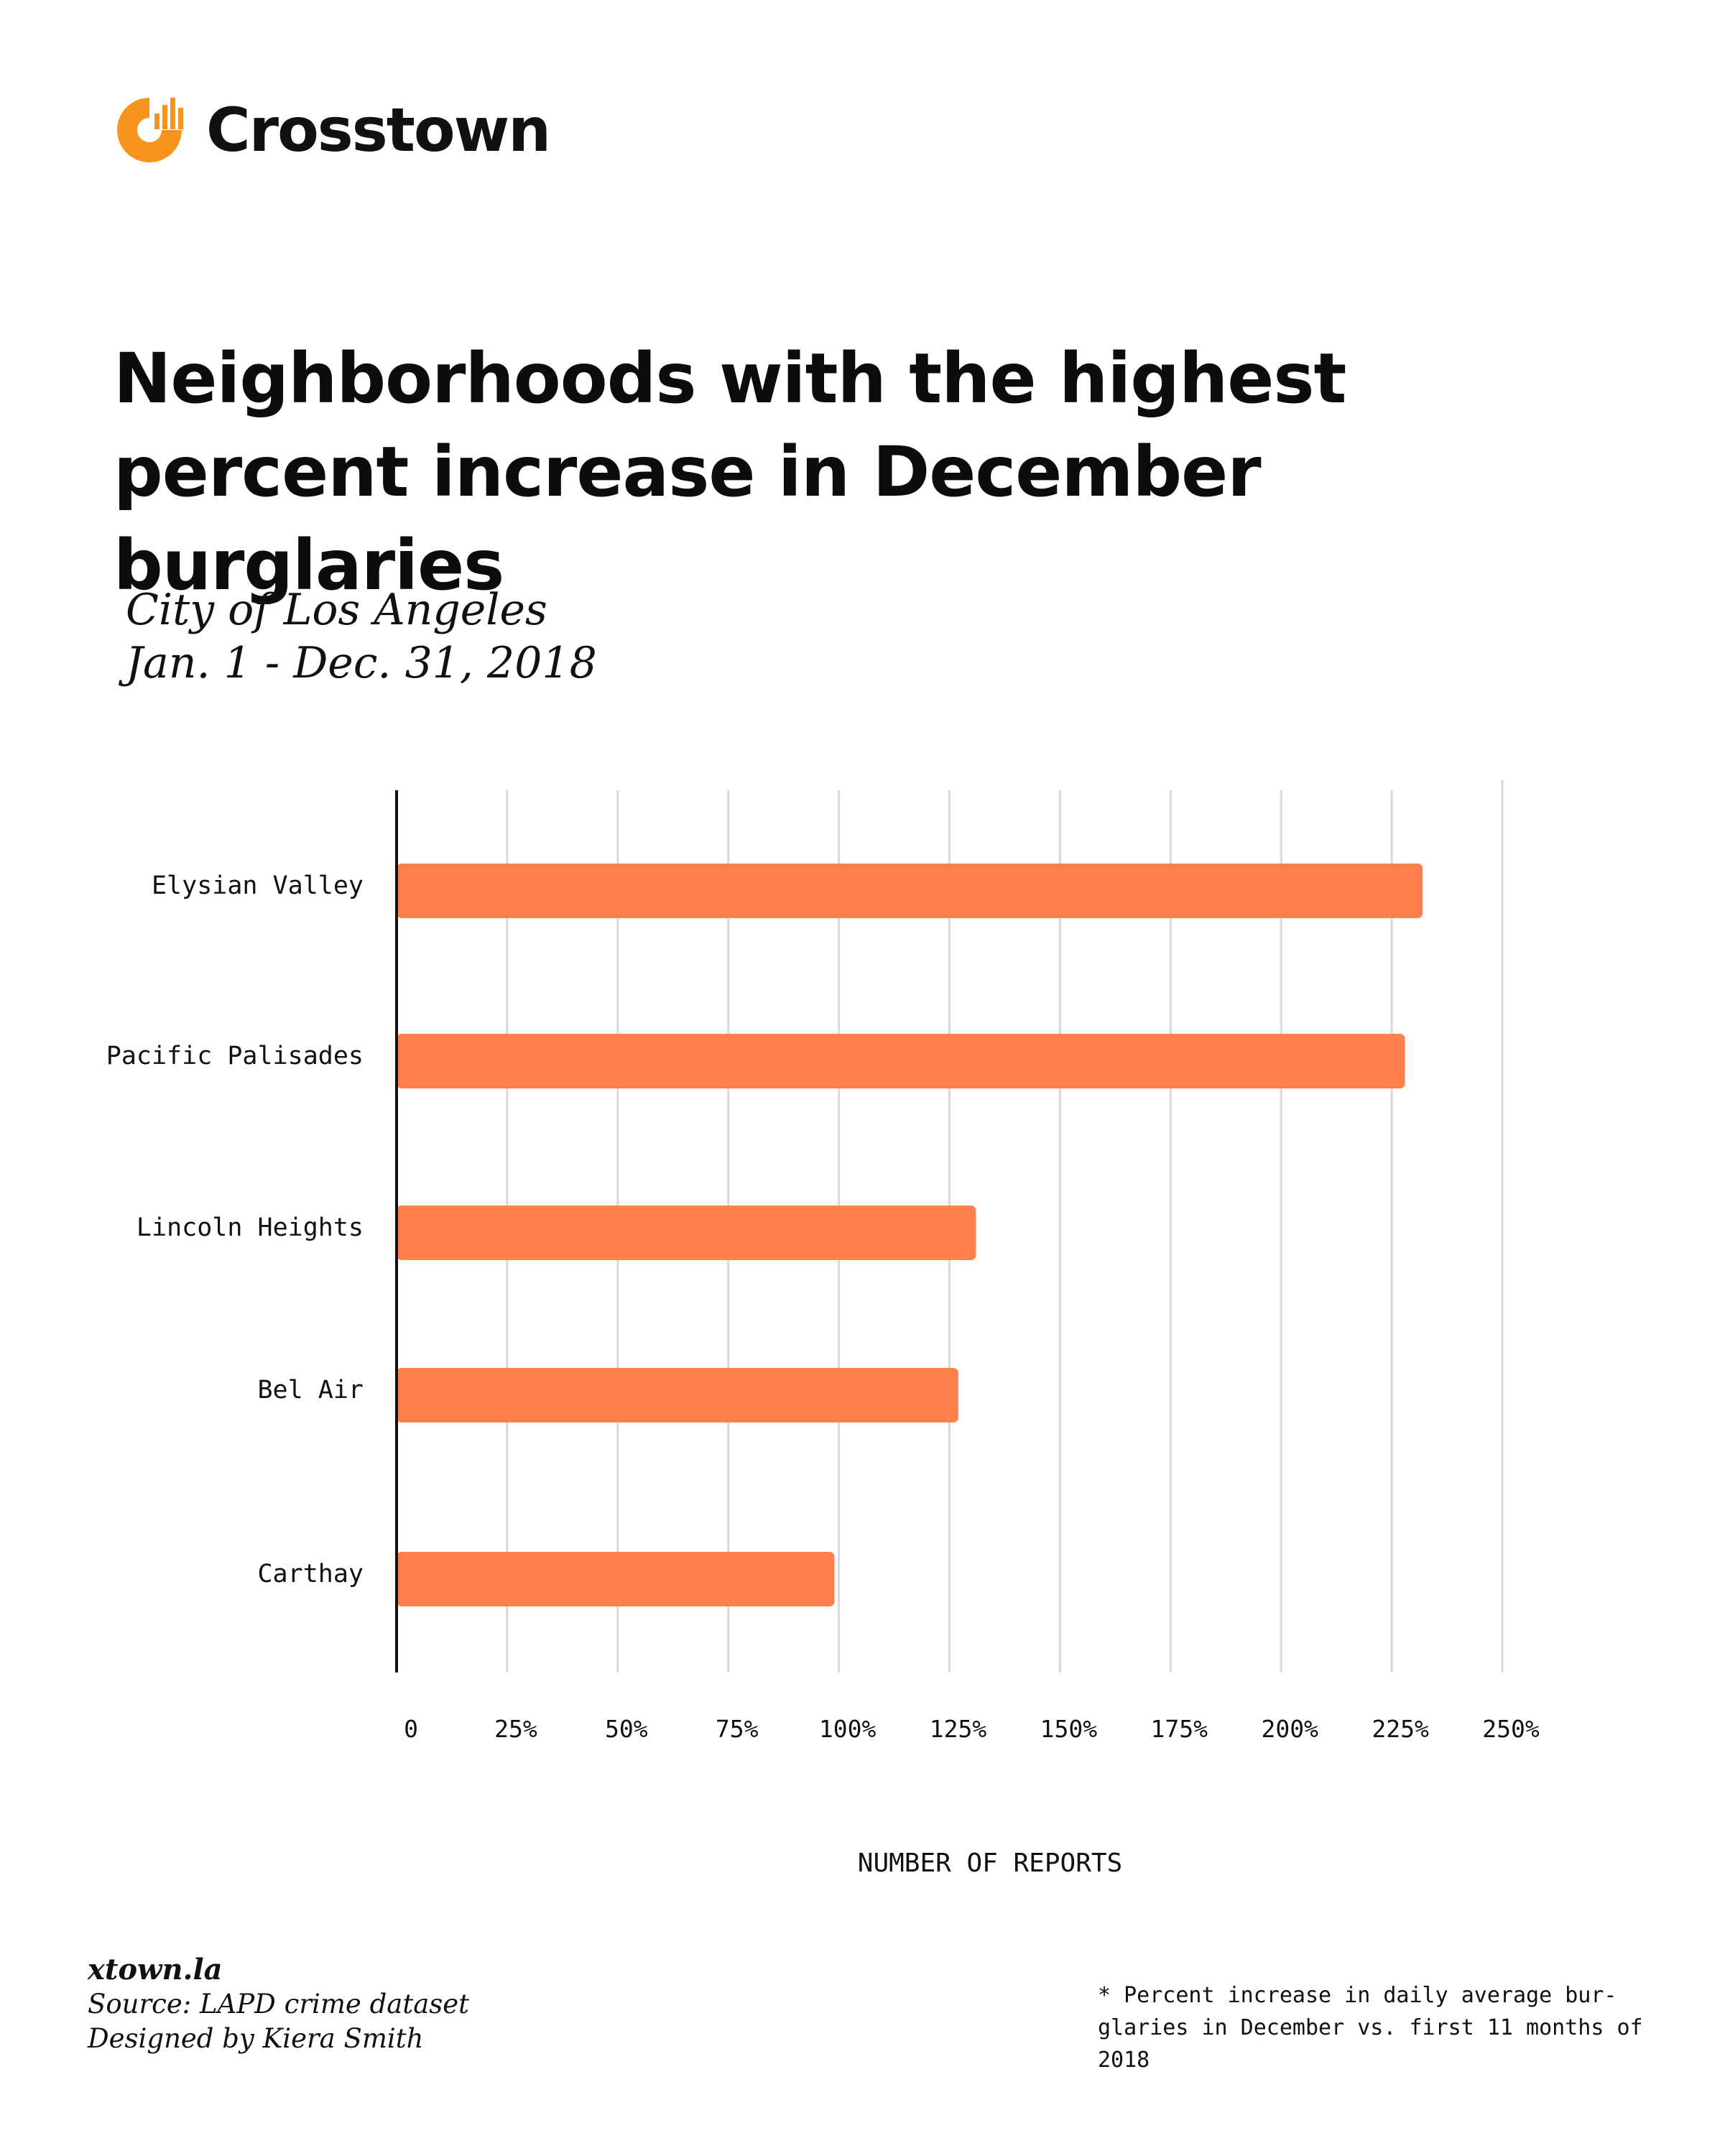 The image size is (1725, 2156). What do you see at coordinates (235, 1056) in the screenshot?
I see `category-label: Pacific Palisades` at bounding box center [235, 1056].